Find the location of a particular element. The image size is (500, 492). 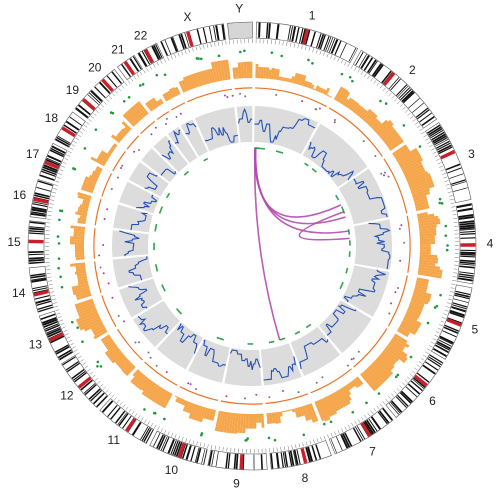

gray-band-segment is located at coordinates (373, 244).